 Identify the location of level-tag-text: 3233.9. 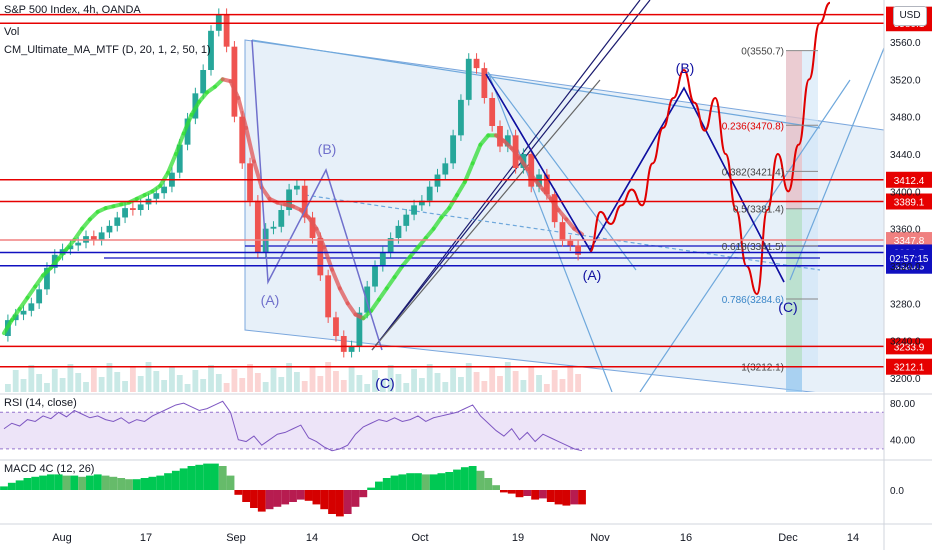
(909, 347).